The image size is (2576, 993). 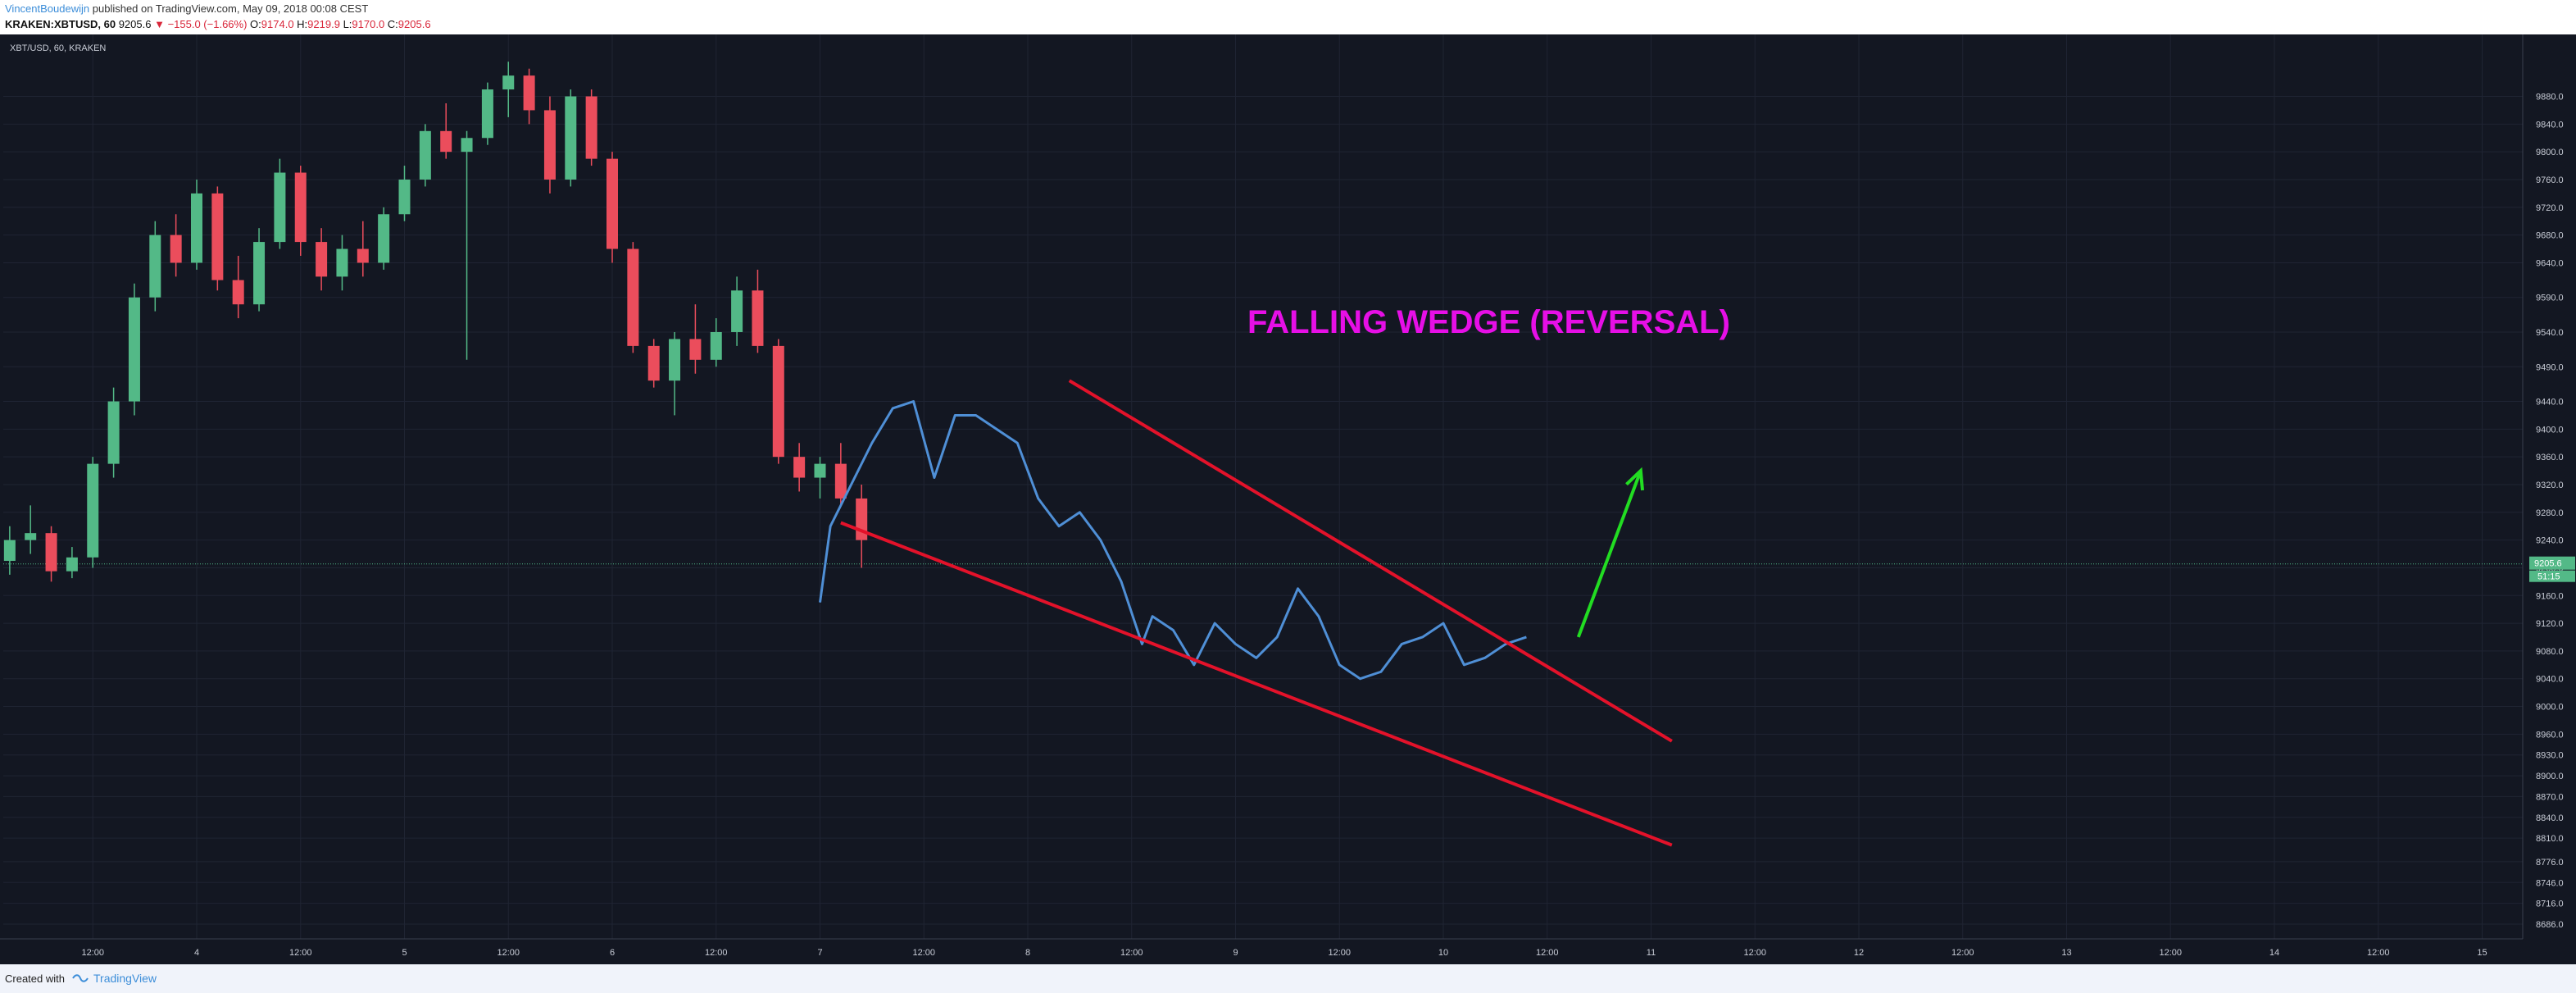 I want to click on price-tick-label: 8900.0, so click(x=2550, y=776).